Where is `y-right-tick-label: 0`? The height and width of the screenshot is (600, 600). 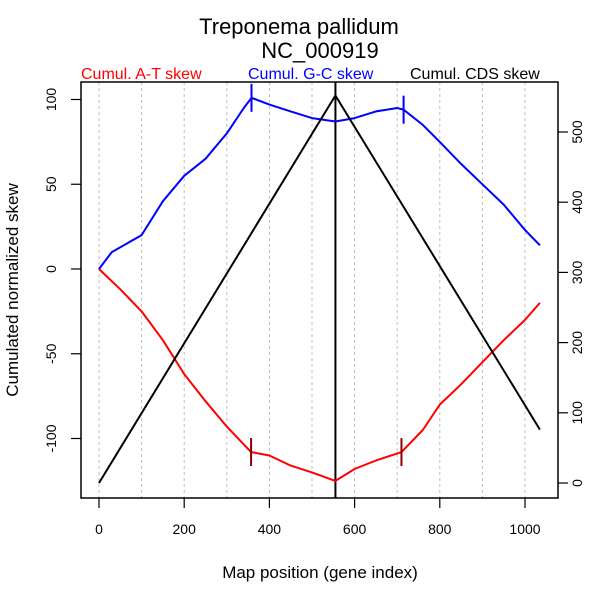
y-right-tick-label: 0 is located at coordinates (577, 483).